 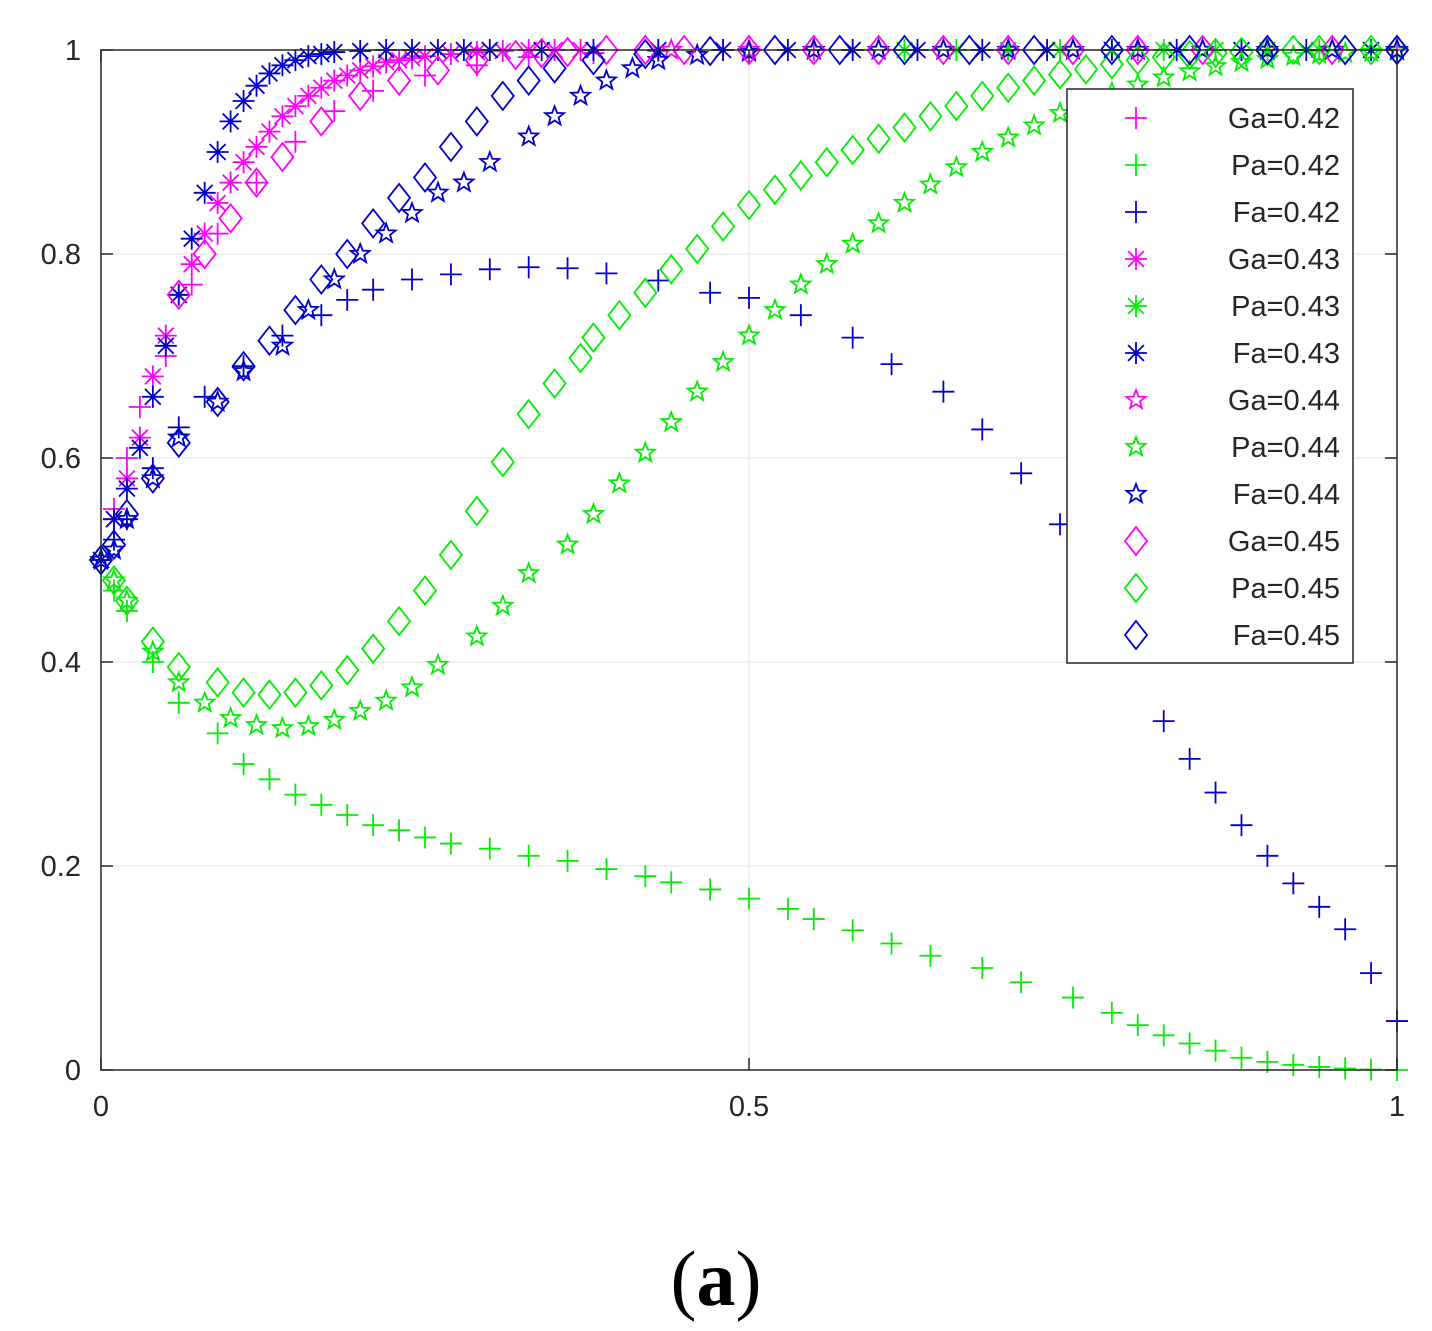 I want to click on caption-letter: a, so click(x=716, y=1278).